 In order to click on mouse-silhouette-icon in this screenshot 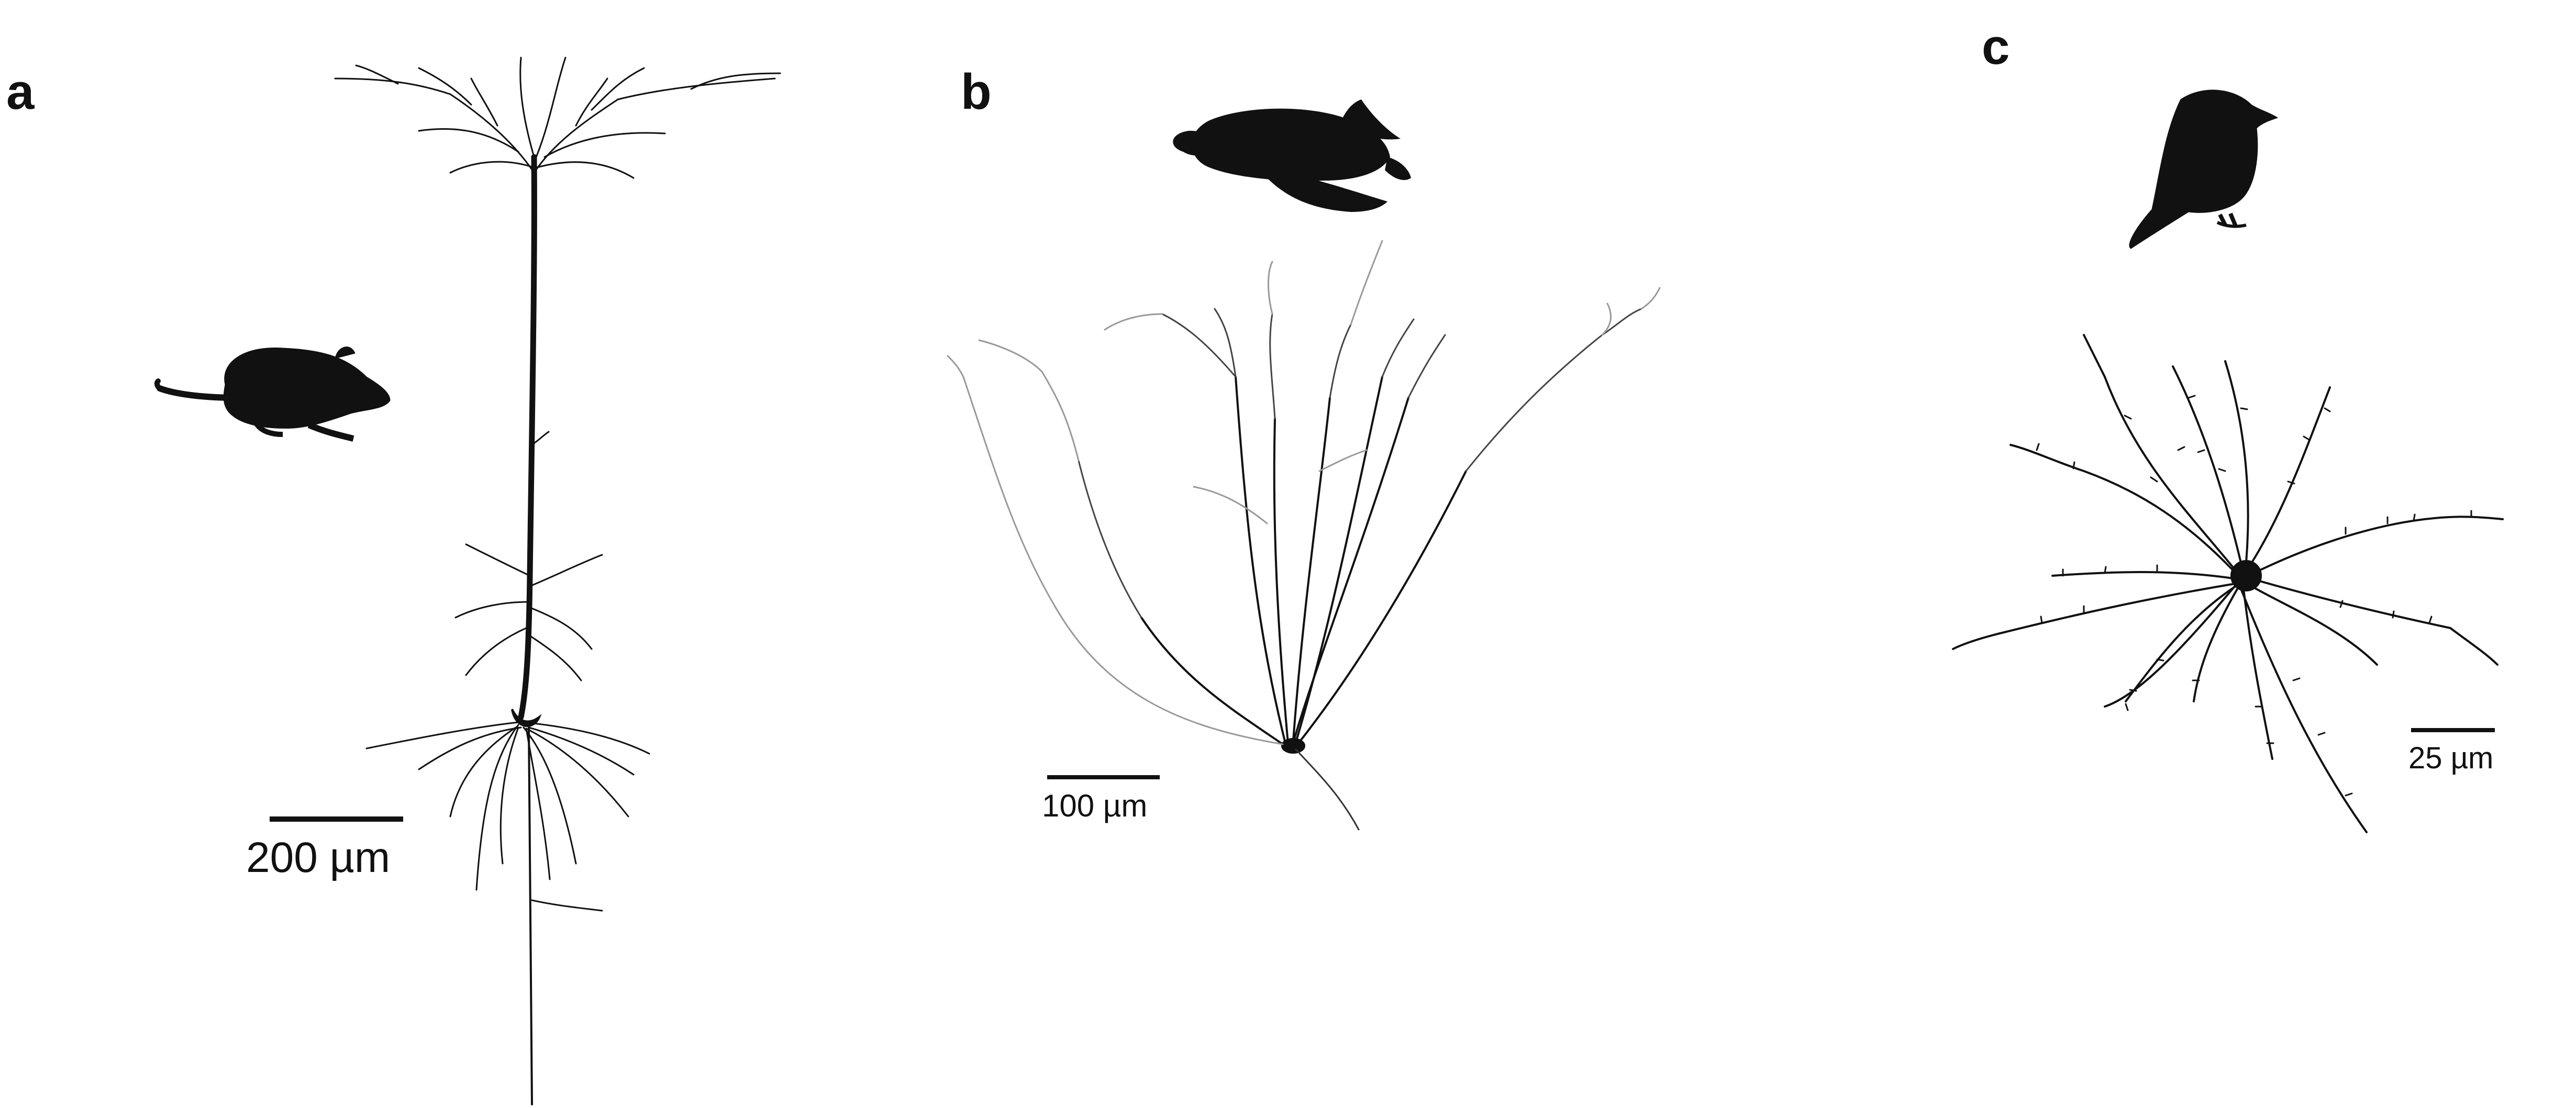, I will do `click(272, 394)`.